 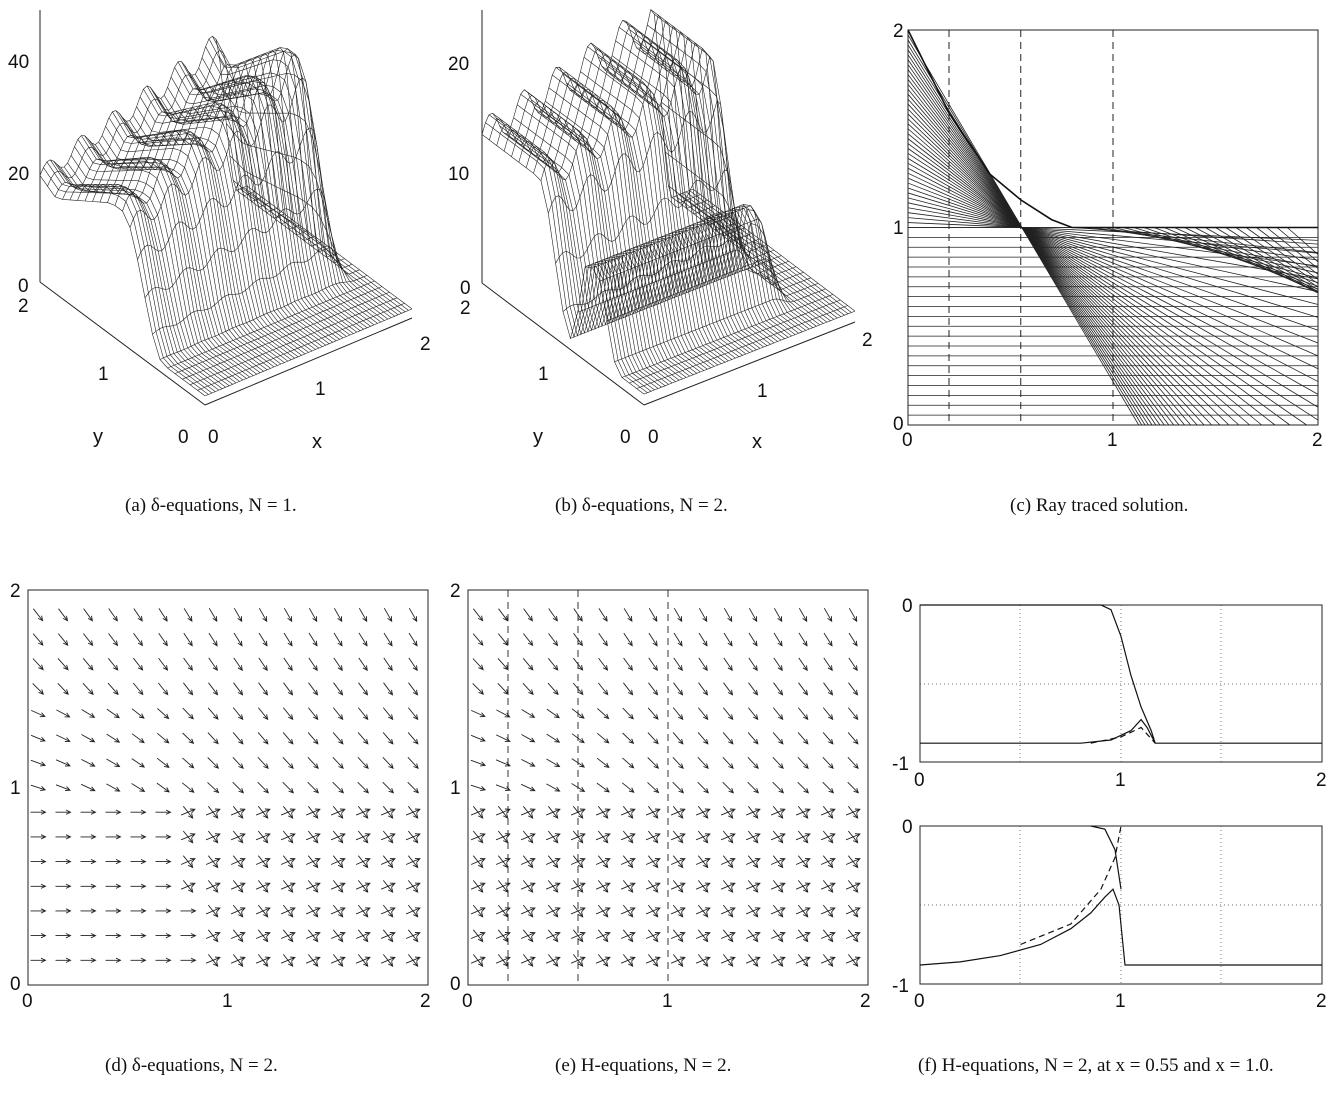 What do you see at coordinates (1112, 440) in the screenshot?
I see `panel-c-x-tick-1: 1` at bounding box center [1112, 440].